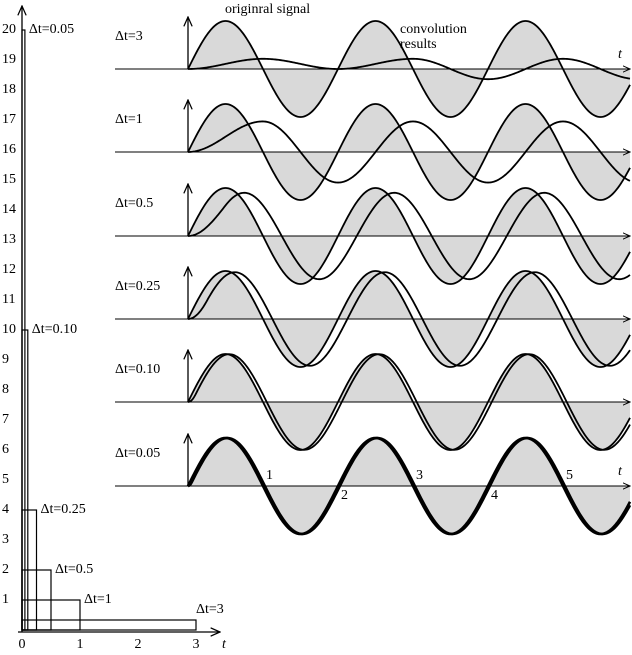 This screenshot has width=632, height=655. Describe the element at coordinates (51, 29) in the screenshot. I see `box-label: Δt=0.05` at that location.